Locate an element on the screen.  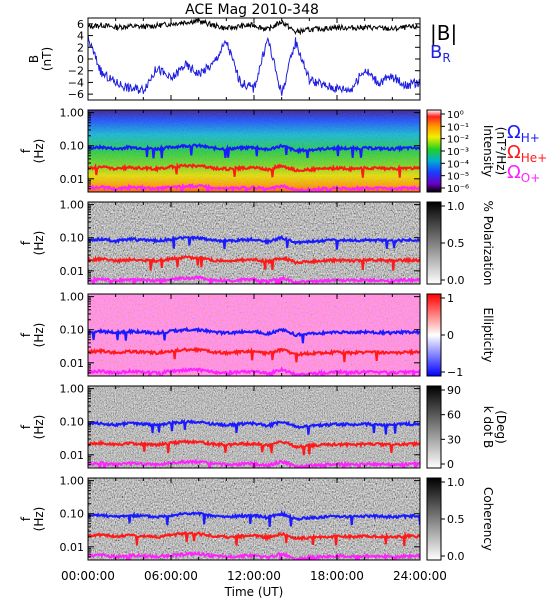
colorbar-tick-label: 10⁻¹ is located at coordinates (458, 127).